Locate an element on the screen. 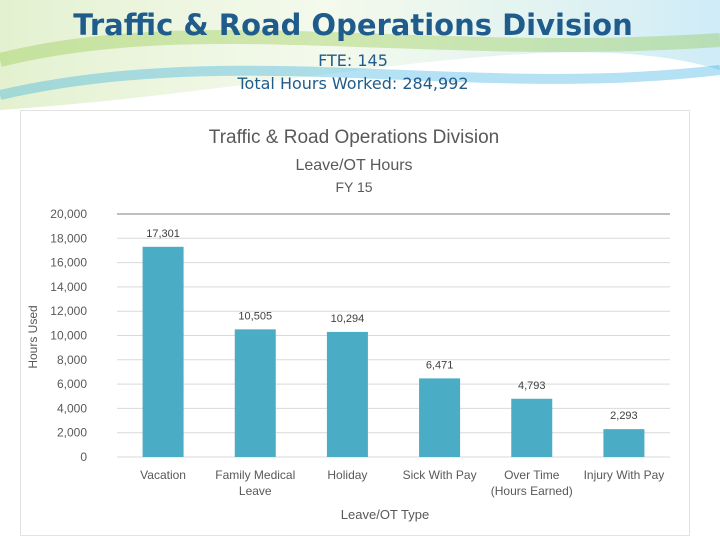 This screenshot has width=720, height=540. y-tick-label: 18,000 is located at coordinates (68, 238).